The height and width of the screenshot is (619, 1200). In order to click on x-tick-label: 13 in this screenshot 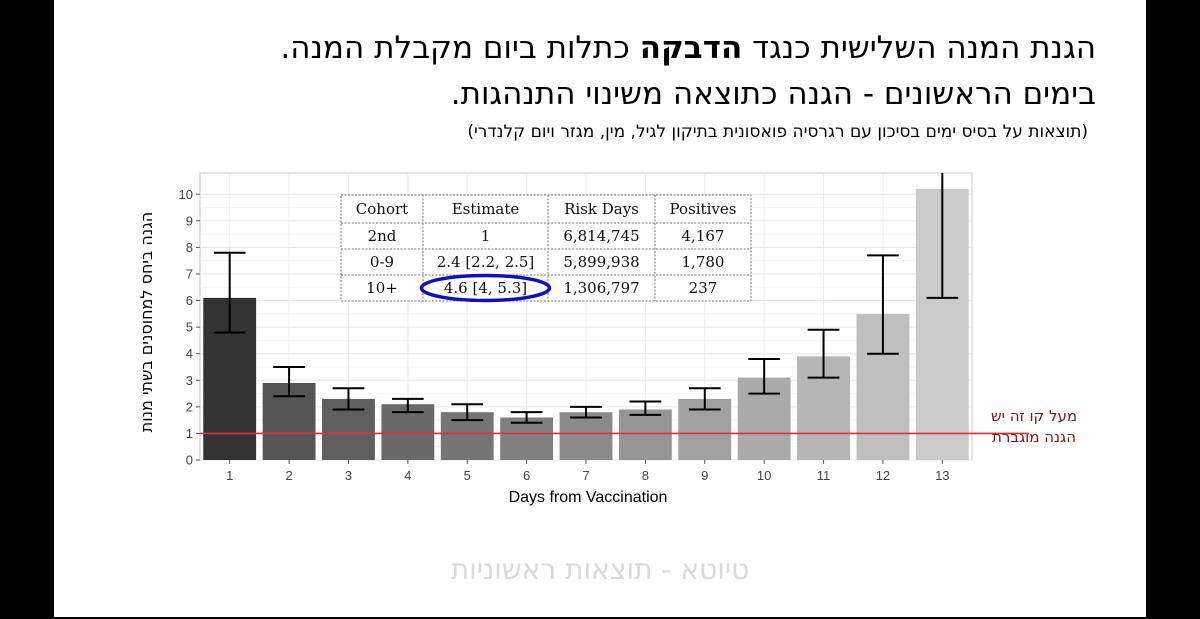, I will do `click(942, 475)`.